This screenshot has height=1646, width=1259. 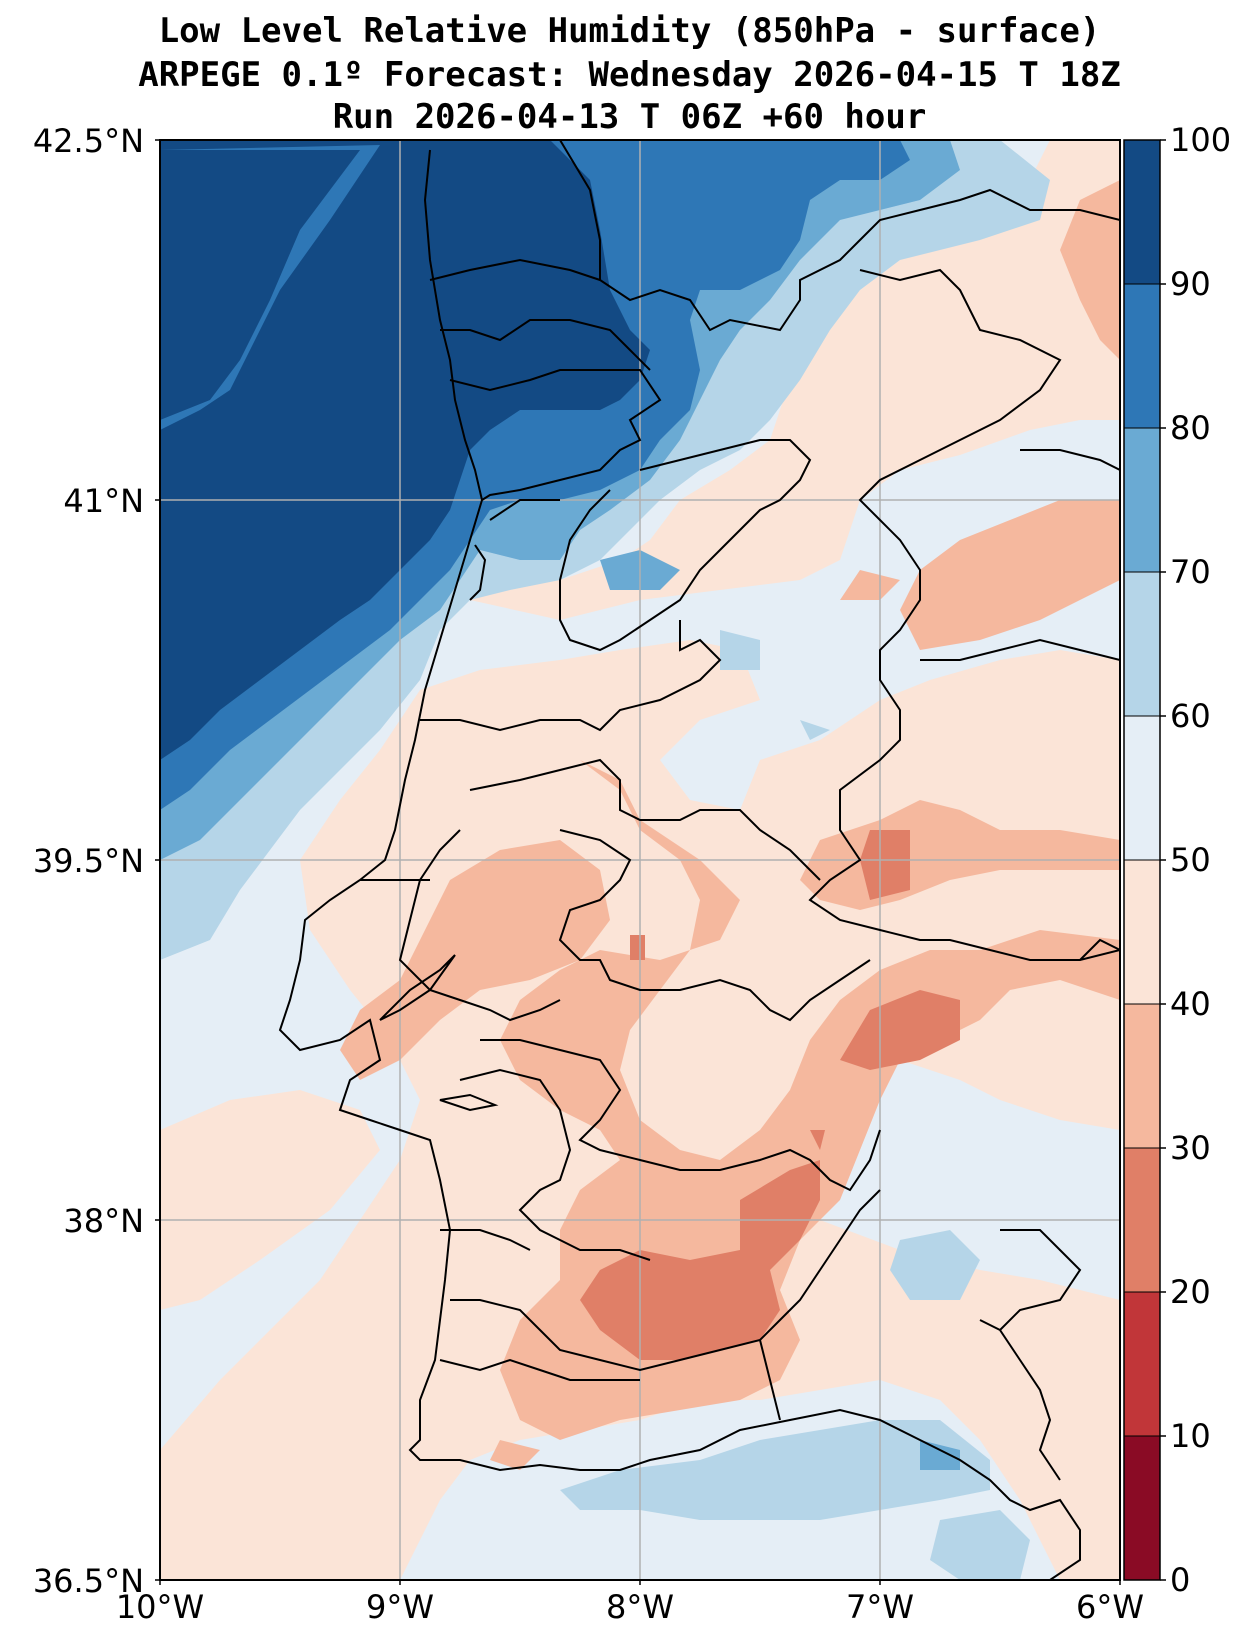 I want to click on colorbar-tick-label: 0, so click(x=1180, y=1580).